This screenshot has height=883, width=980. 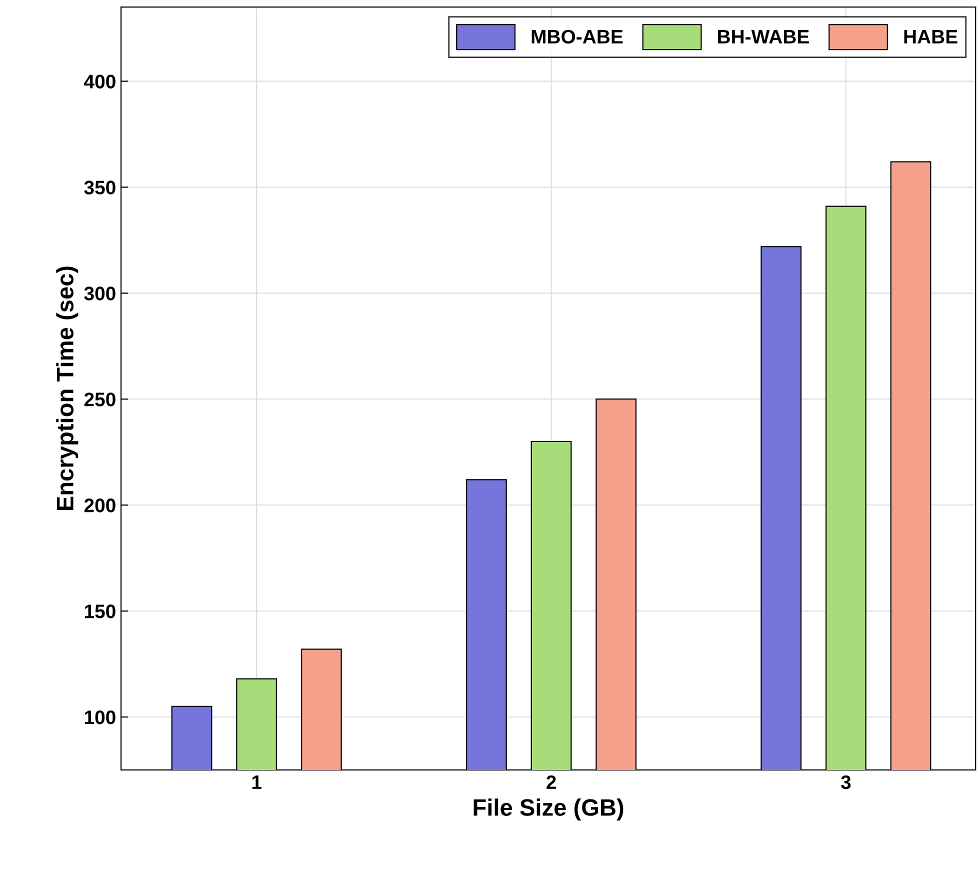 I want to click on y-tick-label: 100, so click(x=100, y=717).